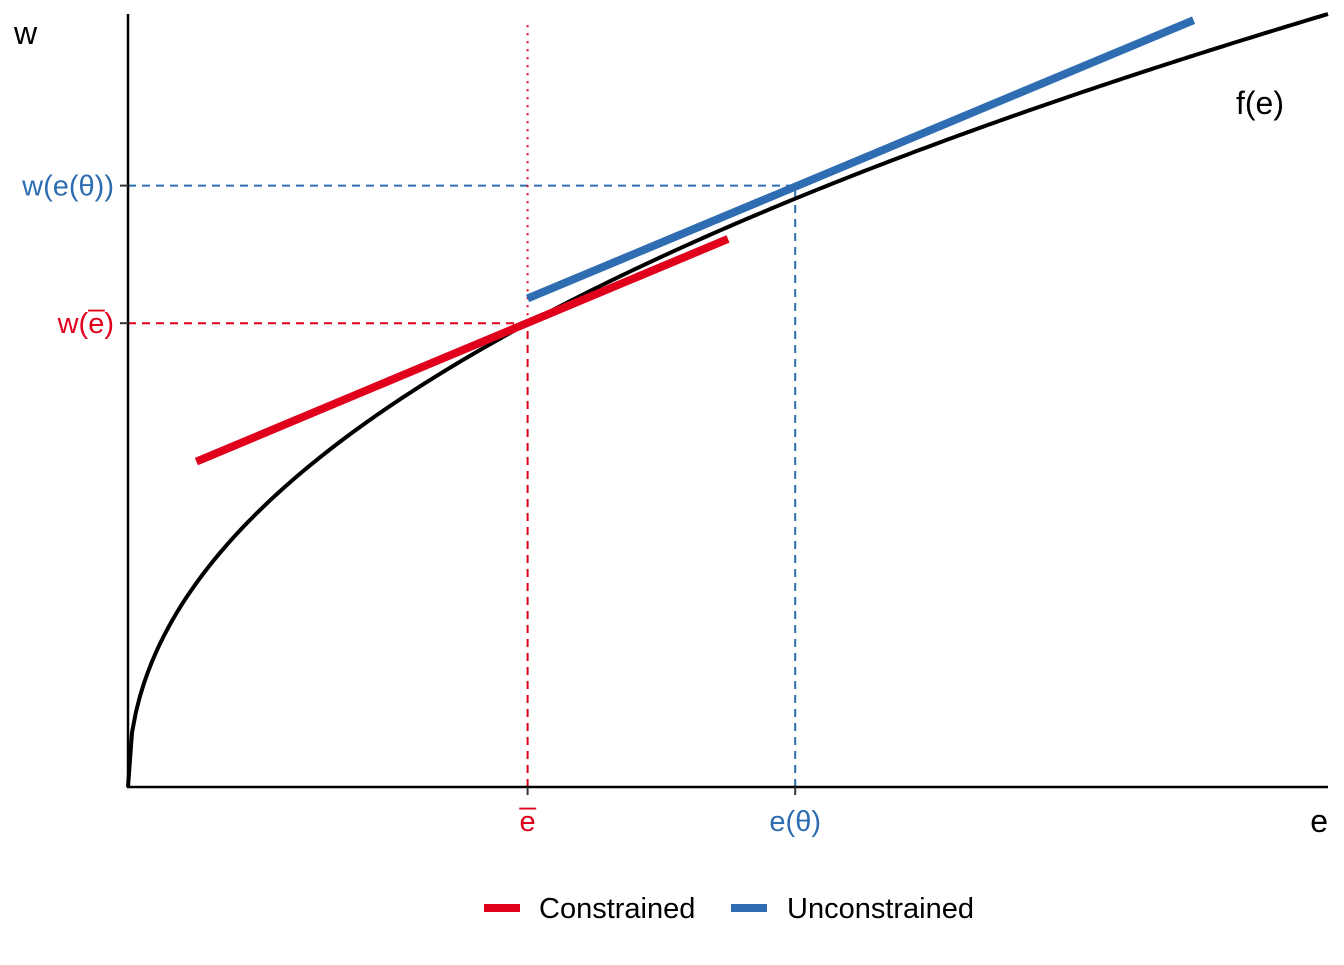 The height and width of the screenshot is (965, 1344). I want to click on tangent-line-unconstrained, so click(861, 159).